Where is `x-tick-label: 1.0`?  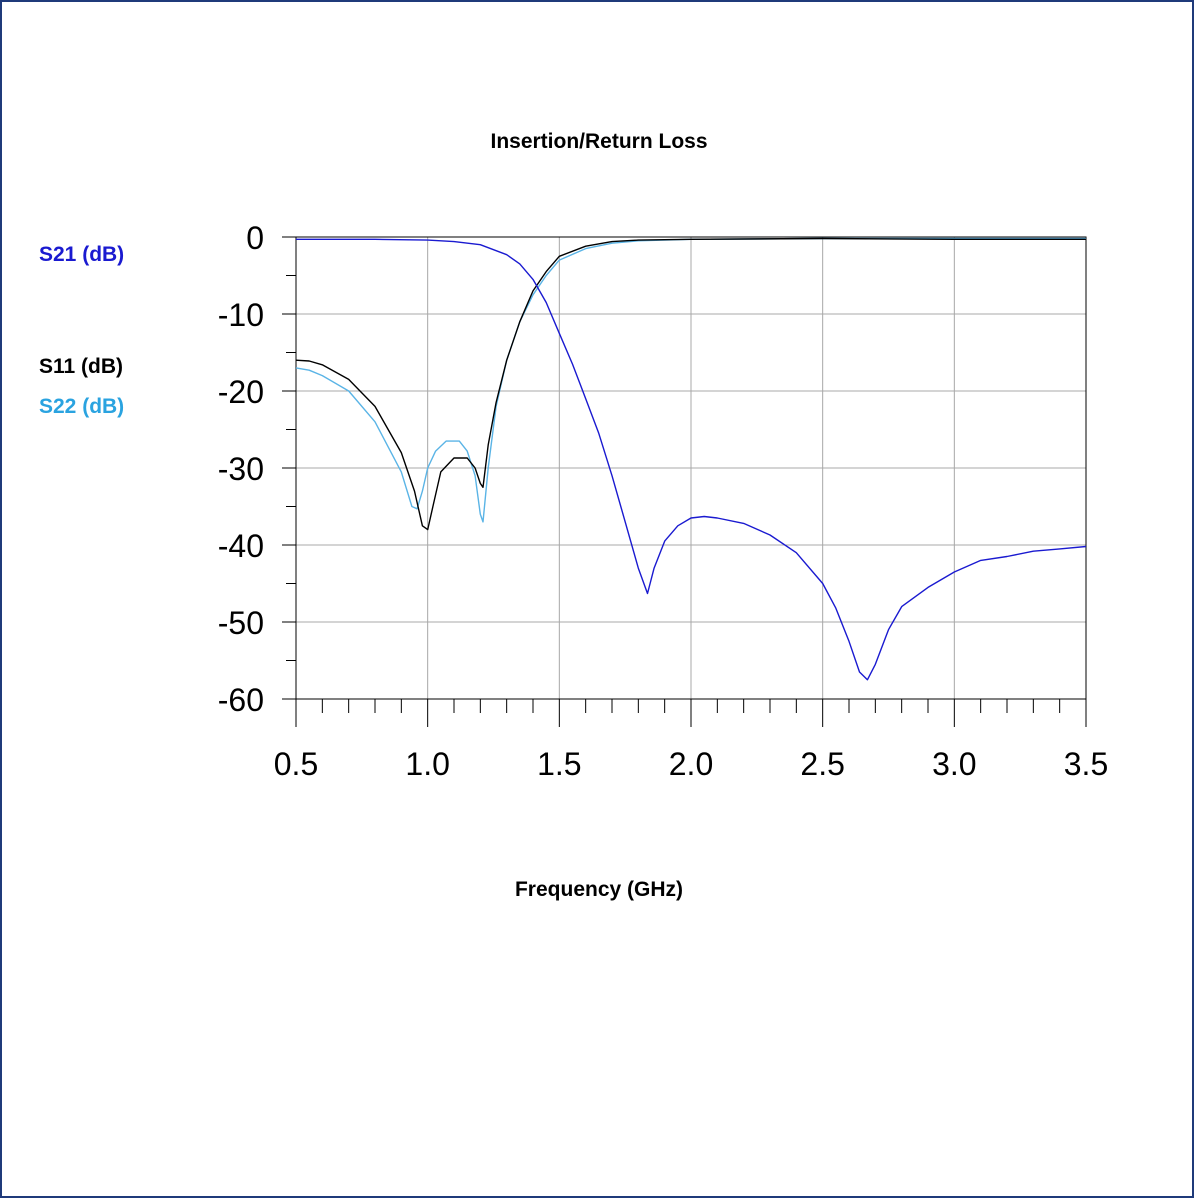 x-tick-label: 1.0 is located at coordinates (427, 764).